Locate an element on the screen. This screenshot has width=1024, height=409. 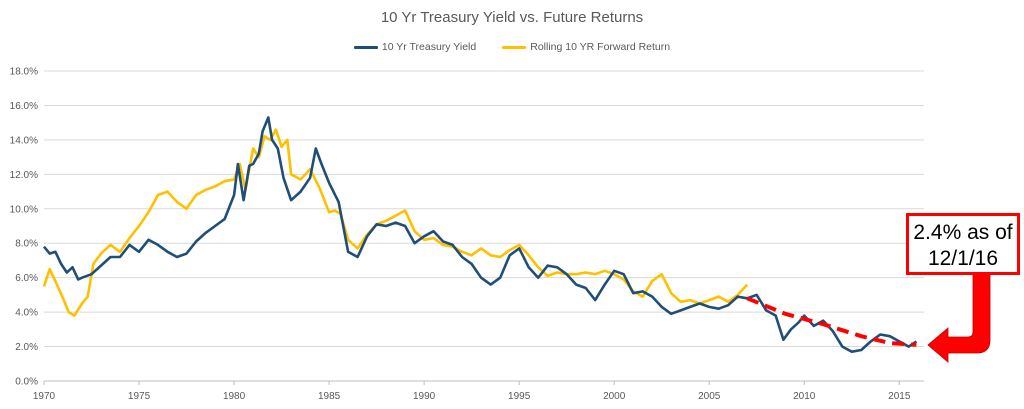
chart-title: 10 Yr Treasury Yield vs. Future Returns is located at coordinates (512, 17).